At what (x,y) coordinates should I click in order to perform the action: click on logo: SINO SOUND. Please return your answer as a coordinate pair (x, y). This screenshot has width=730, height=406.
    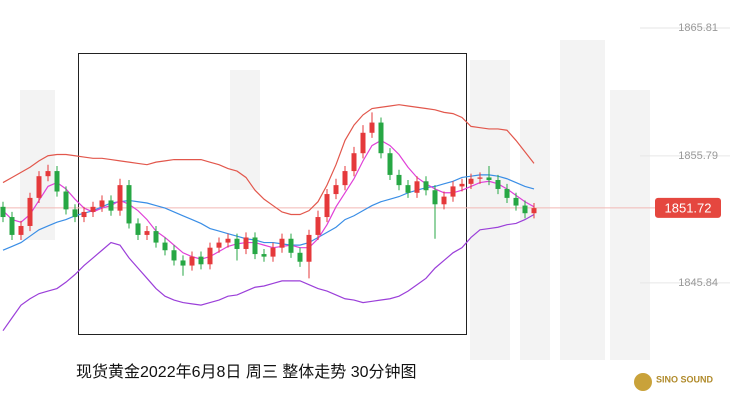
    Looking at the image, I should click on (674, 382).